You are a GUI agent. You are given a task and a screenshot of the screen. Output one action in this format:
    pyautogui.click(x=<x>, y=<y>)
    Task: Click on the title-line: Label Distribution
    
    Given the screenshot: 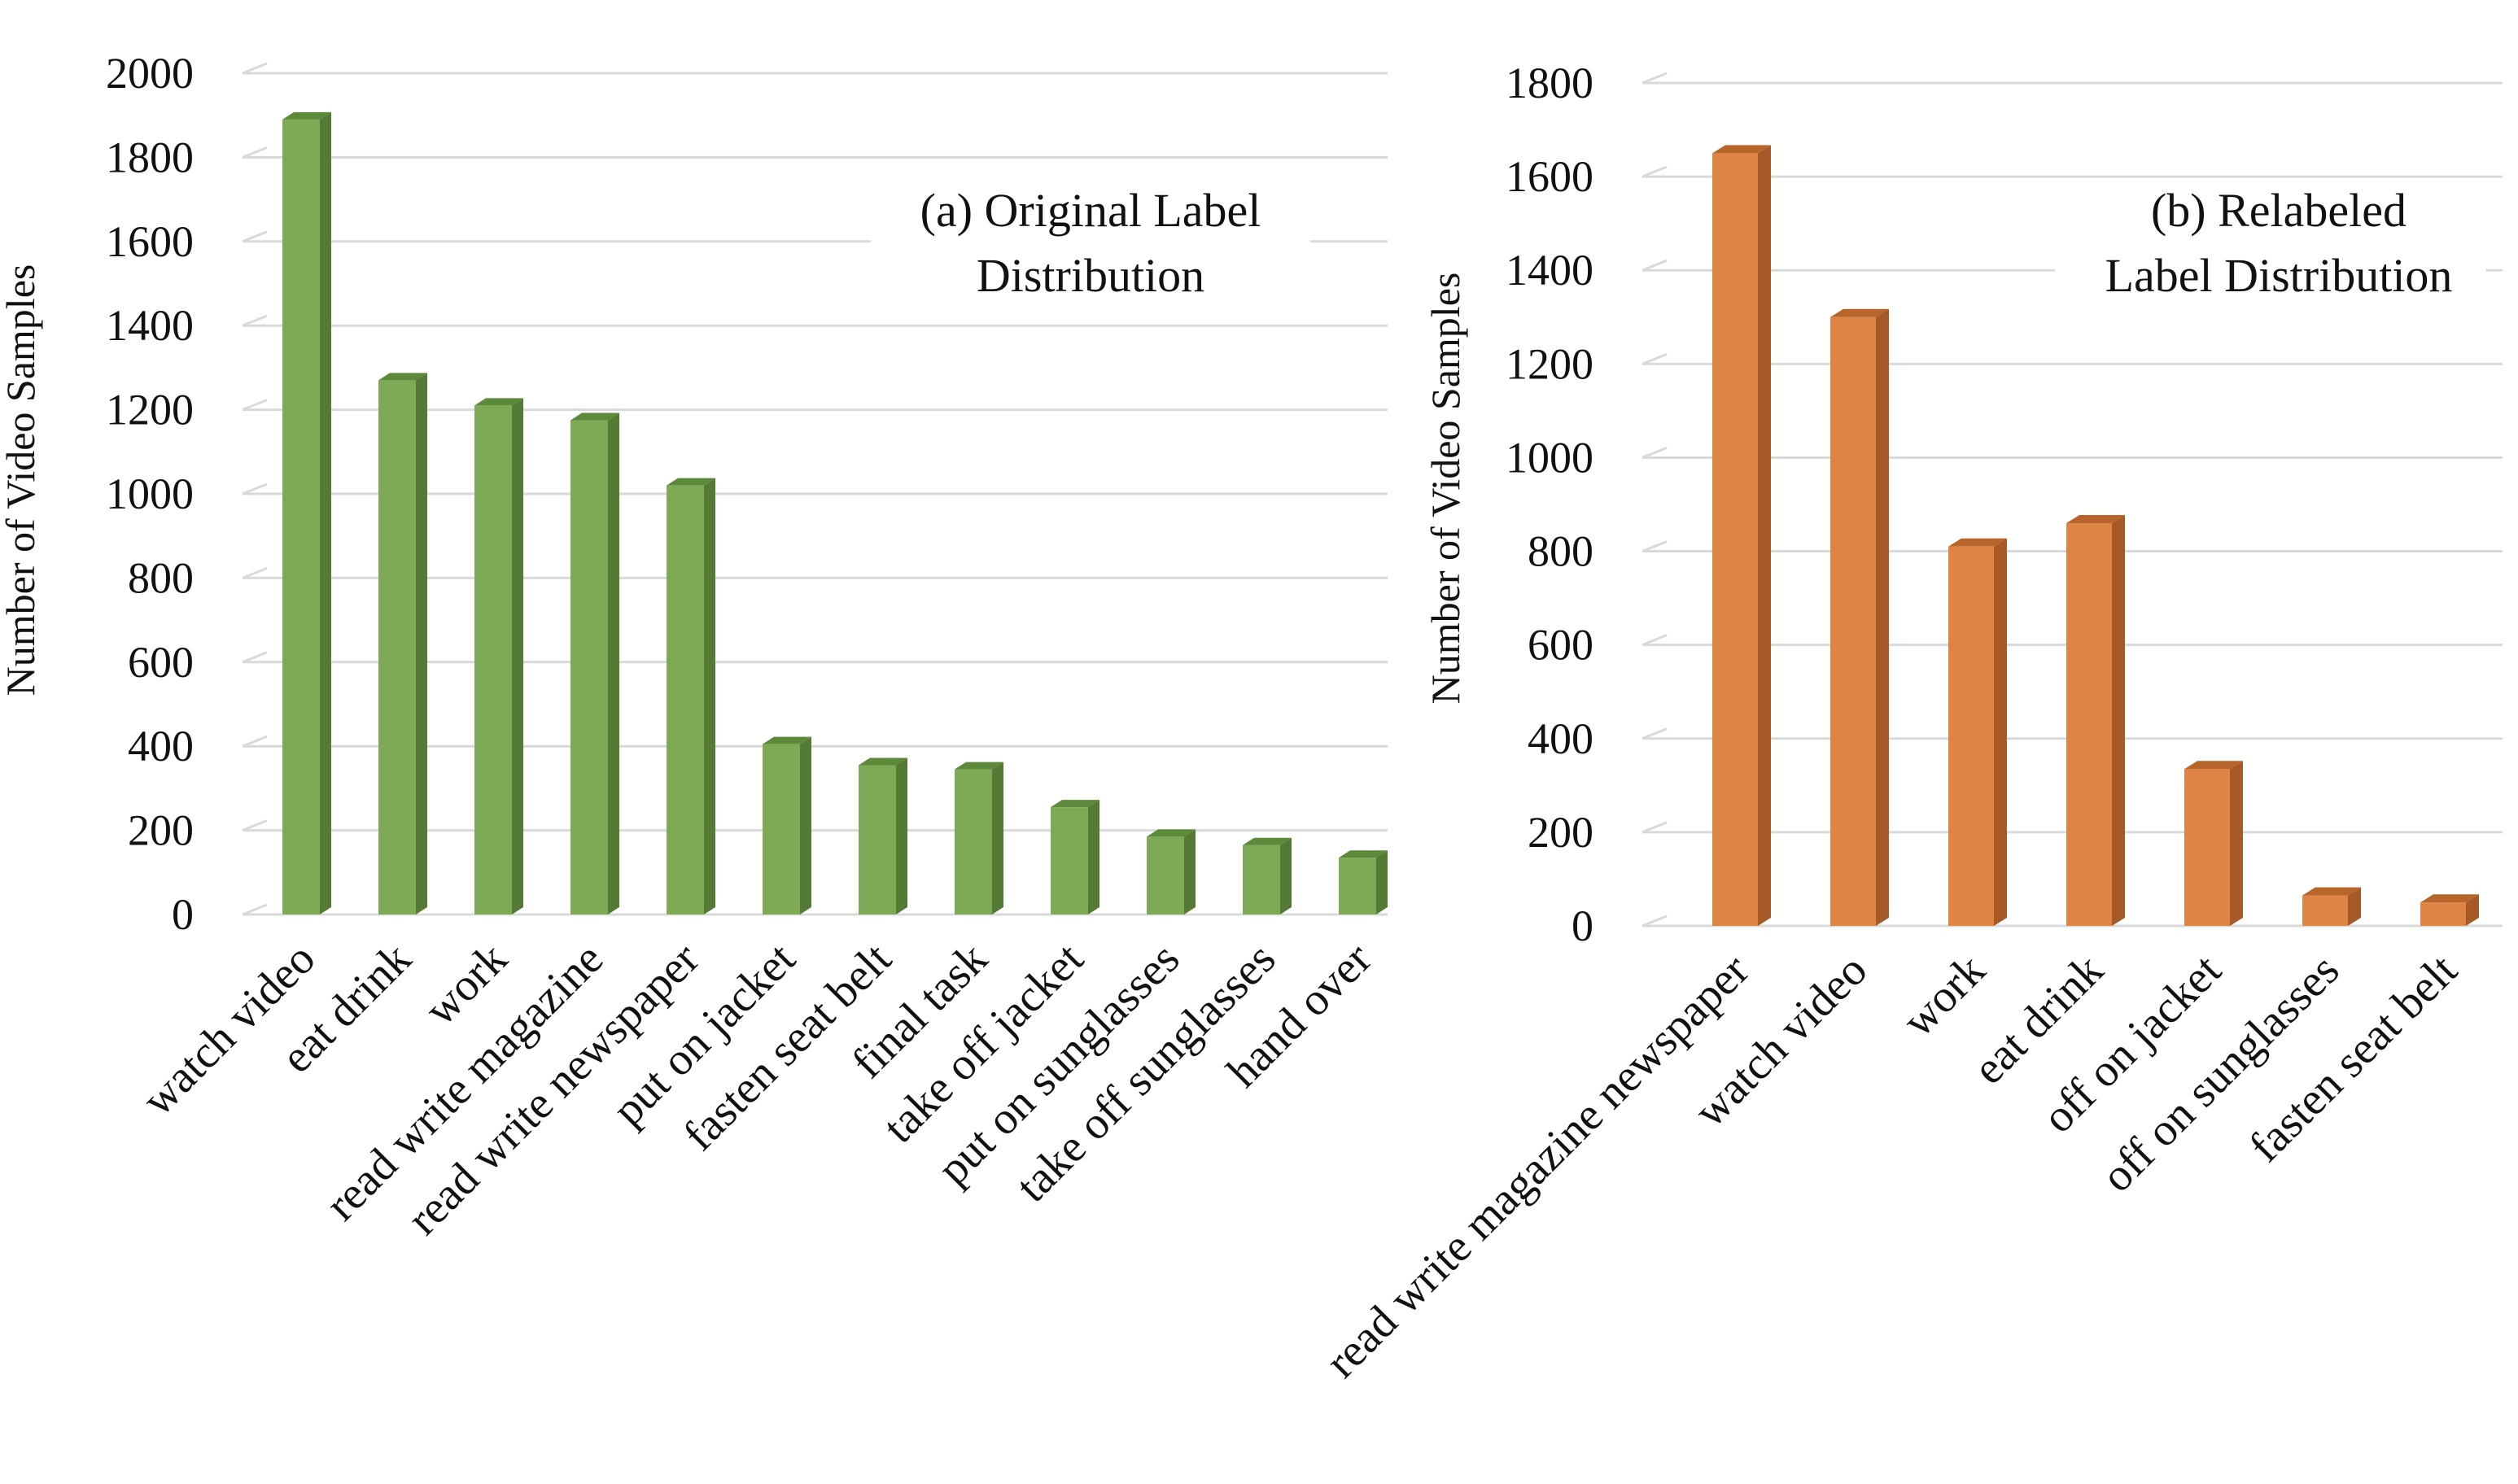 What is the action you would take?
    pyautogui.click(x=2279, y=276)
    